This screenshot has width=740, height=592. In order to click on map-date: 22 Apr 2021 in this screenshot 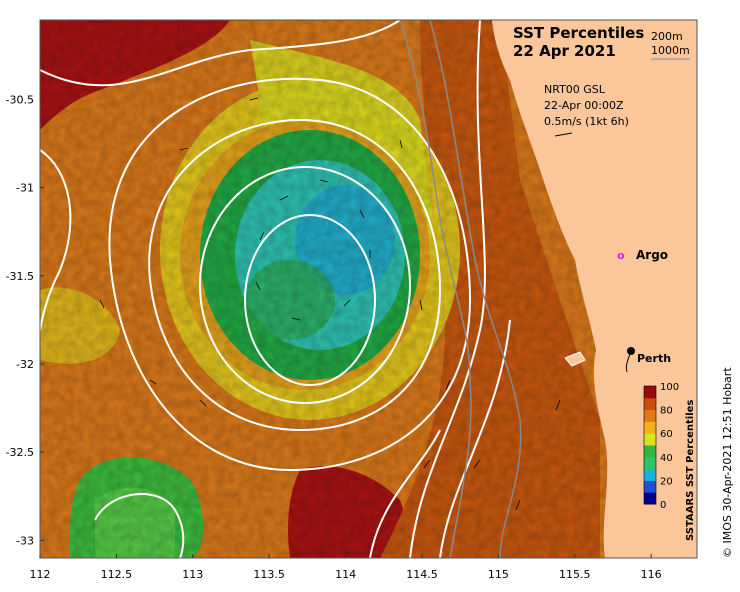, I will do `click(564, 51)`.